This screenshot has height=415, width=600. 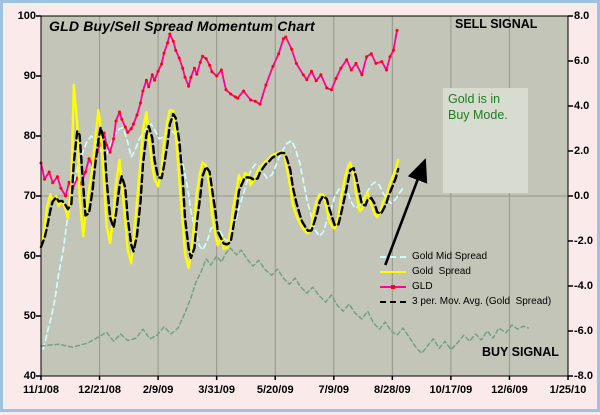 I want to click on x-tick-label: 12/6/09, so click(x=509, y=390).